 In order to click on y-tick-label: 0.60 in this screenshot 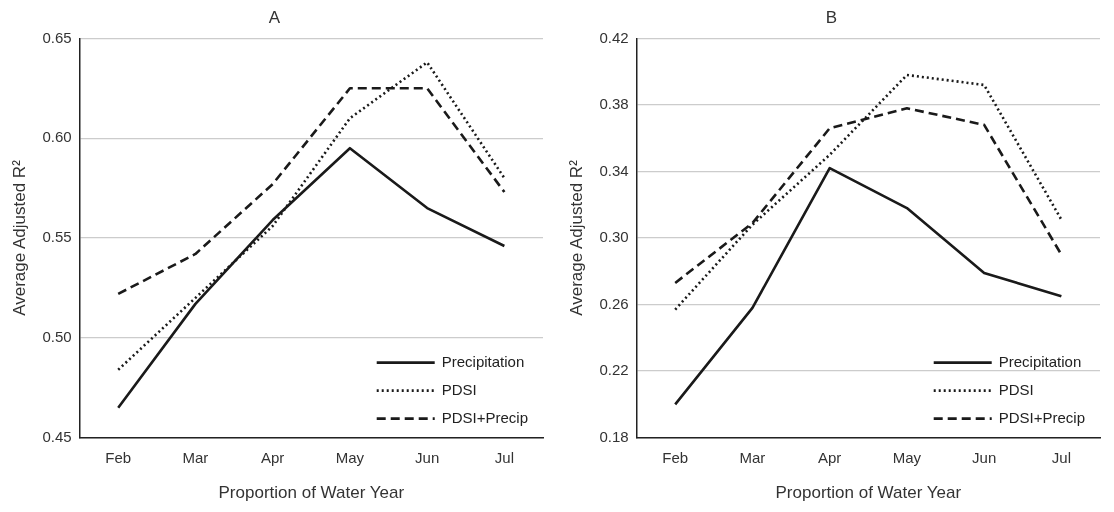, I will do `click(57, 137)`.